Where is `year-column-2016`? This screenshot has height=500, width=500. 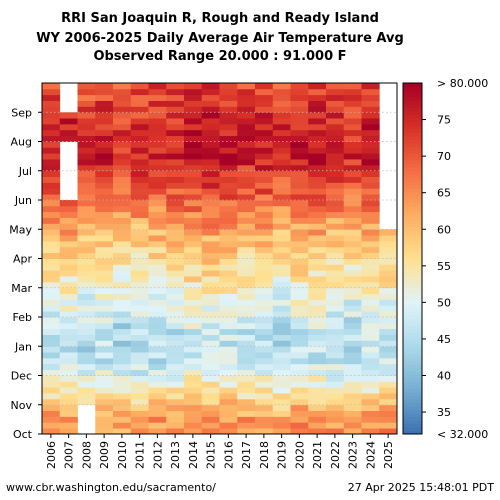 year-column-2016 is located at coordinates (228, 259).